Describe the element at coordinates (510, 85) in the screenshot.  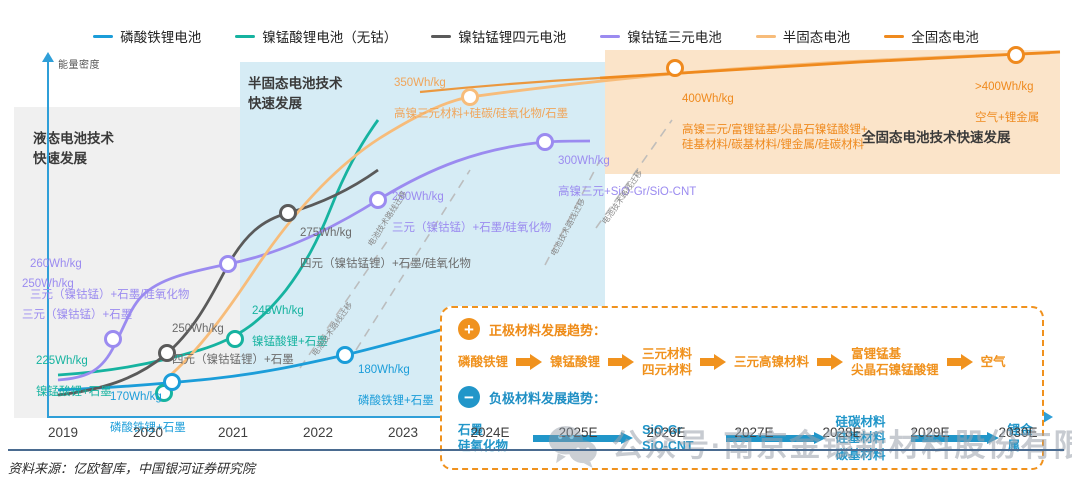
I see `curve-all-solid-left` at that location.